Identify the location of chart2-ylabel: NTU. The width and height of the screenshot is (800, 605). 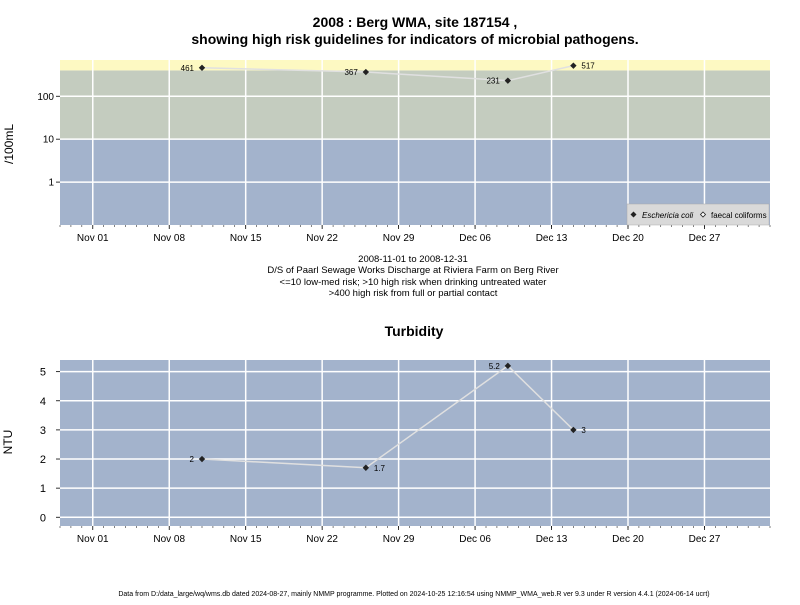
(8, 442).